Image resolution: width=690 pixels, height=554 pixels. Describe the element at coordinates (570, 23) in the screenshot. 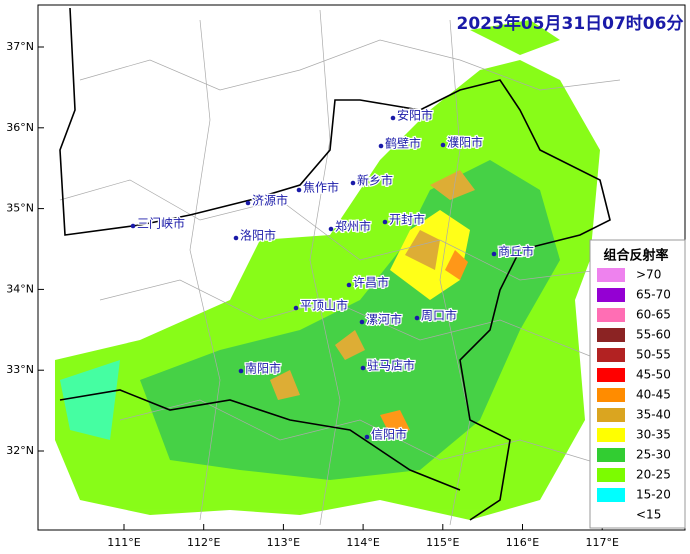

I see `timestamp: 2025年05月31日07时06分` at that location.